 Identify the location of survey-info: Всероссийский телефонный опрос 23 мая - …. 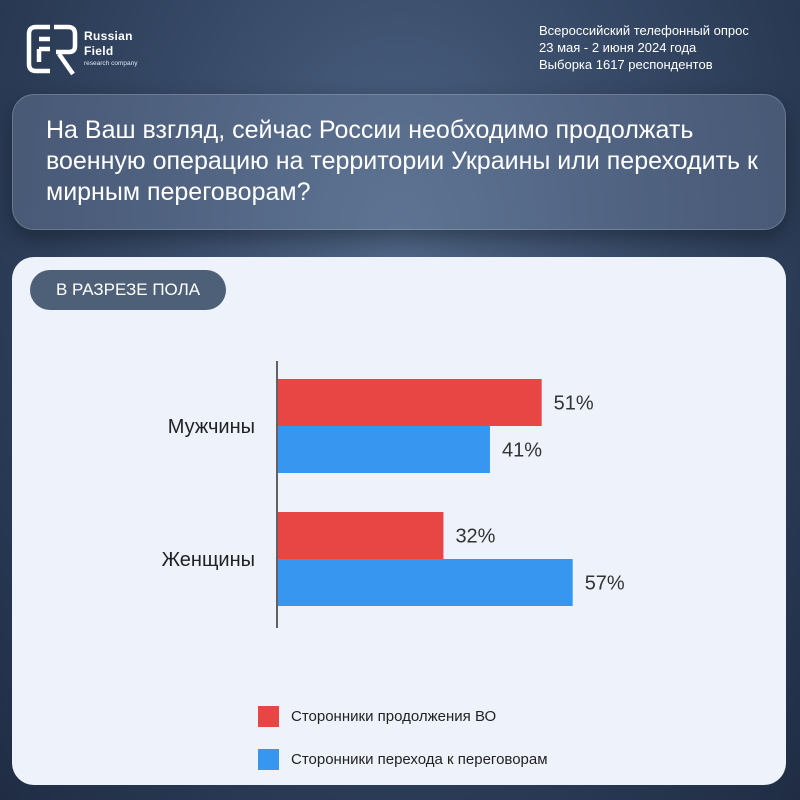
(644, 47).